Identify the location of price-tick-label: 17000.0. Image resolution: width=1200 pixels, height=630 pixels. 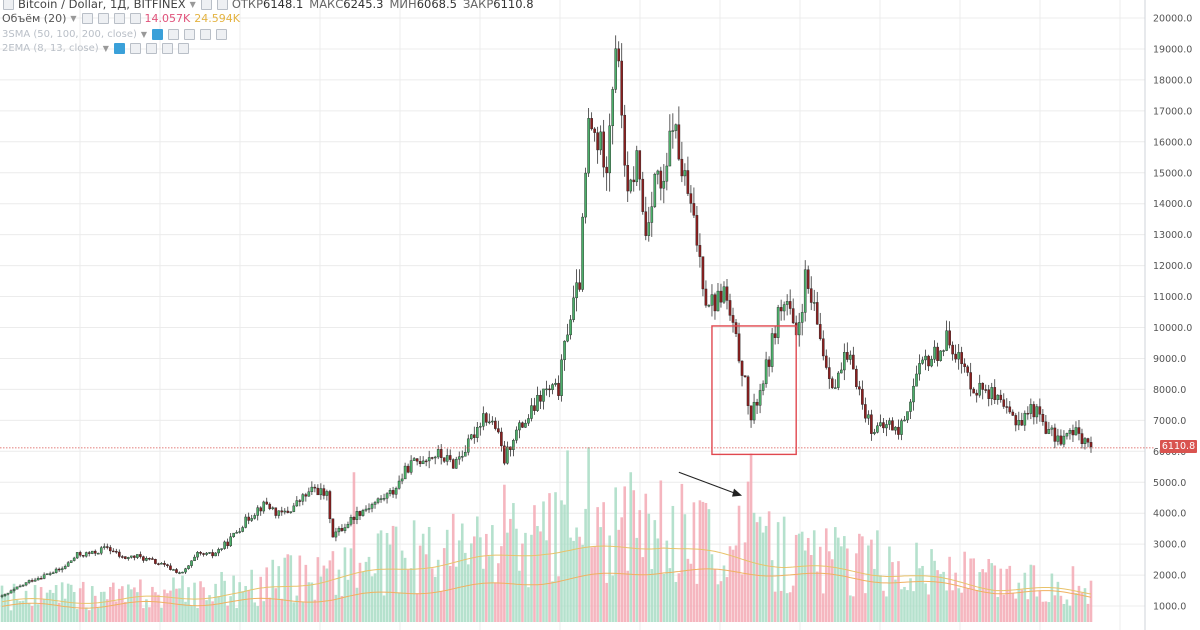
(1172, 111).